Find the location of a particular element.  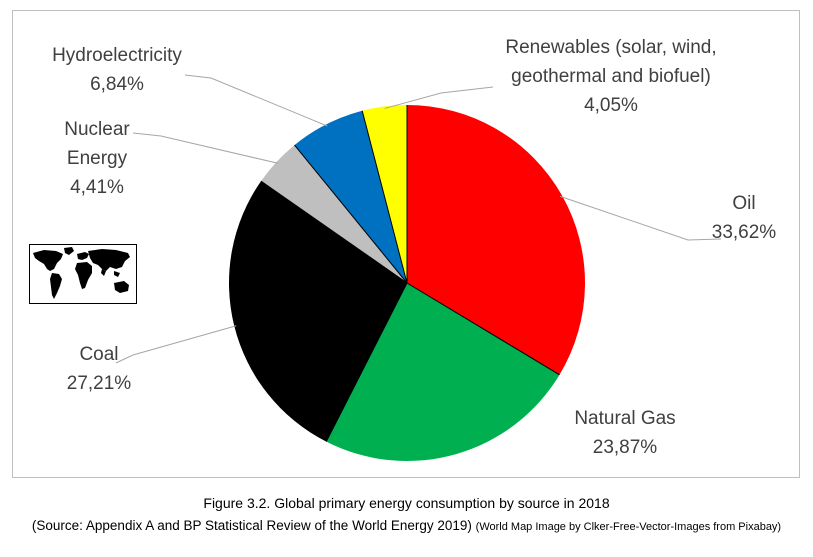

slice-label-4: Hydroelectricity 6,84% is located at coordinates (117, 70).